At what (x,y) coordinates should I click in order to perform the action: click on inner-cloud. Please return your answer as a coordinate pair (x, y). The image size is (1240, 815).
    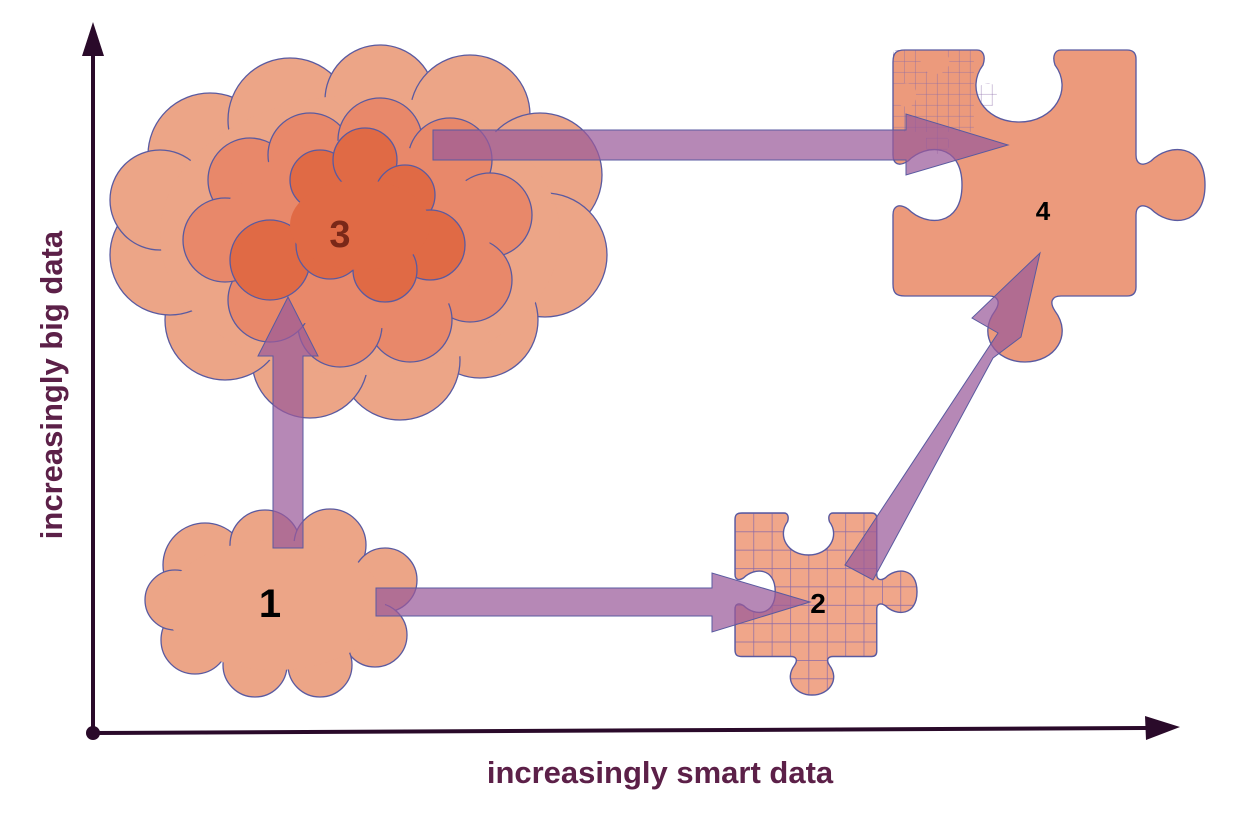
    Looking at the image, I should click on (347, 215).